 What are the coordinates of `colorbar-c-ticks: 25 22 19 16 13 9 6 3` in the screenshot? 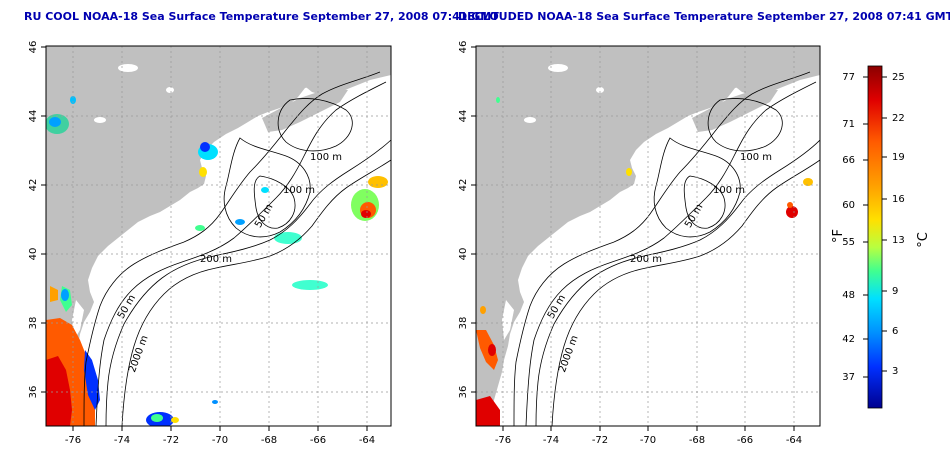 It's located at (898, 224).